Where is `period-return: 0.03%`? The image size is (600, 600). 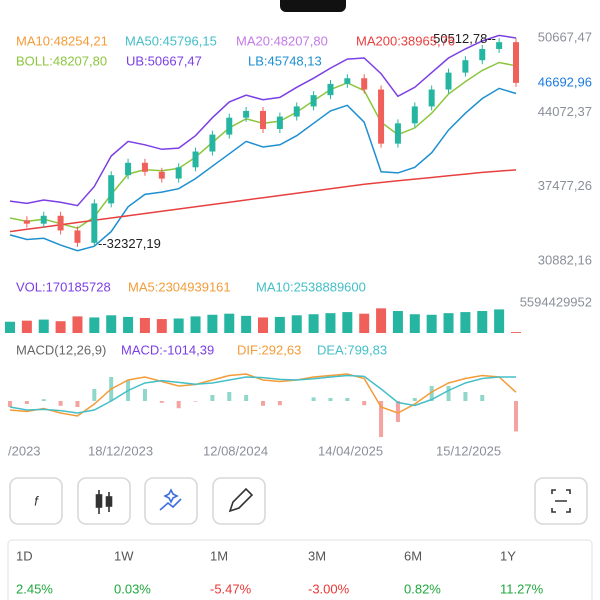
period-return: 0.03% is located at coordinates (132, 588).